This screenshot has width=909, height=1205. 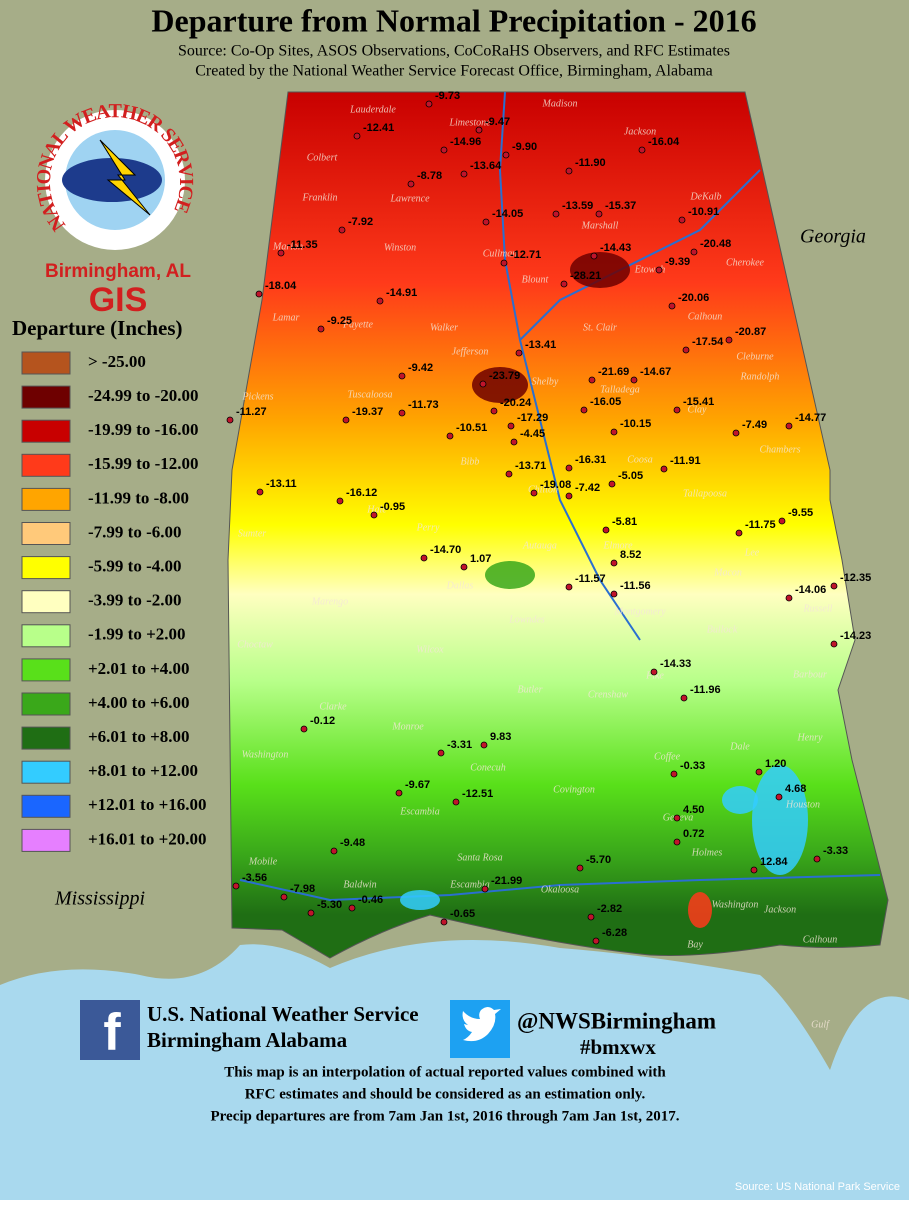 What do you see at coordinates (835, 851) in the screenshot?
I see `station-value: -3.33` at bounding box center [835, 851].